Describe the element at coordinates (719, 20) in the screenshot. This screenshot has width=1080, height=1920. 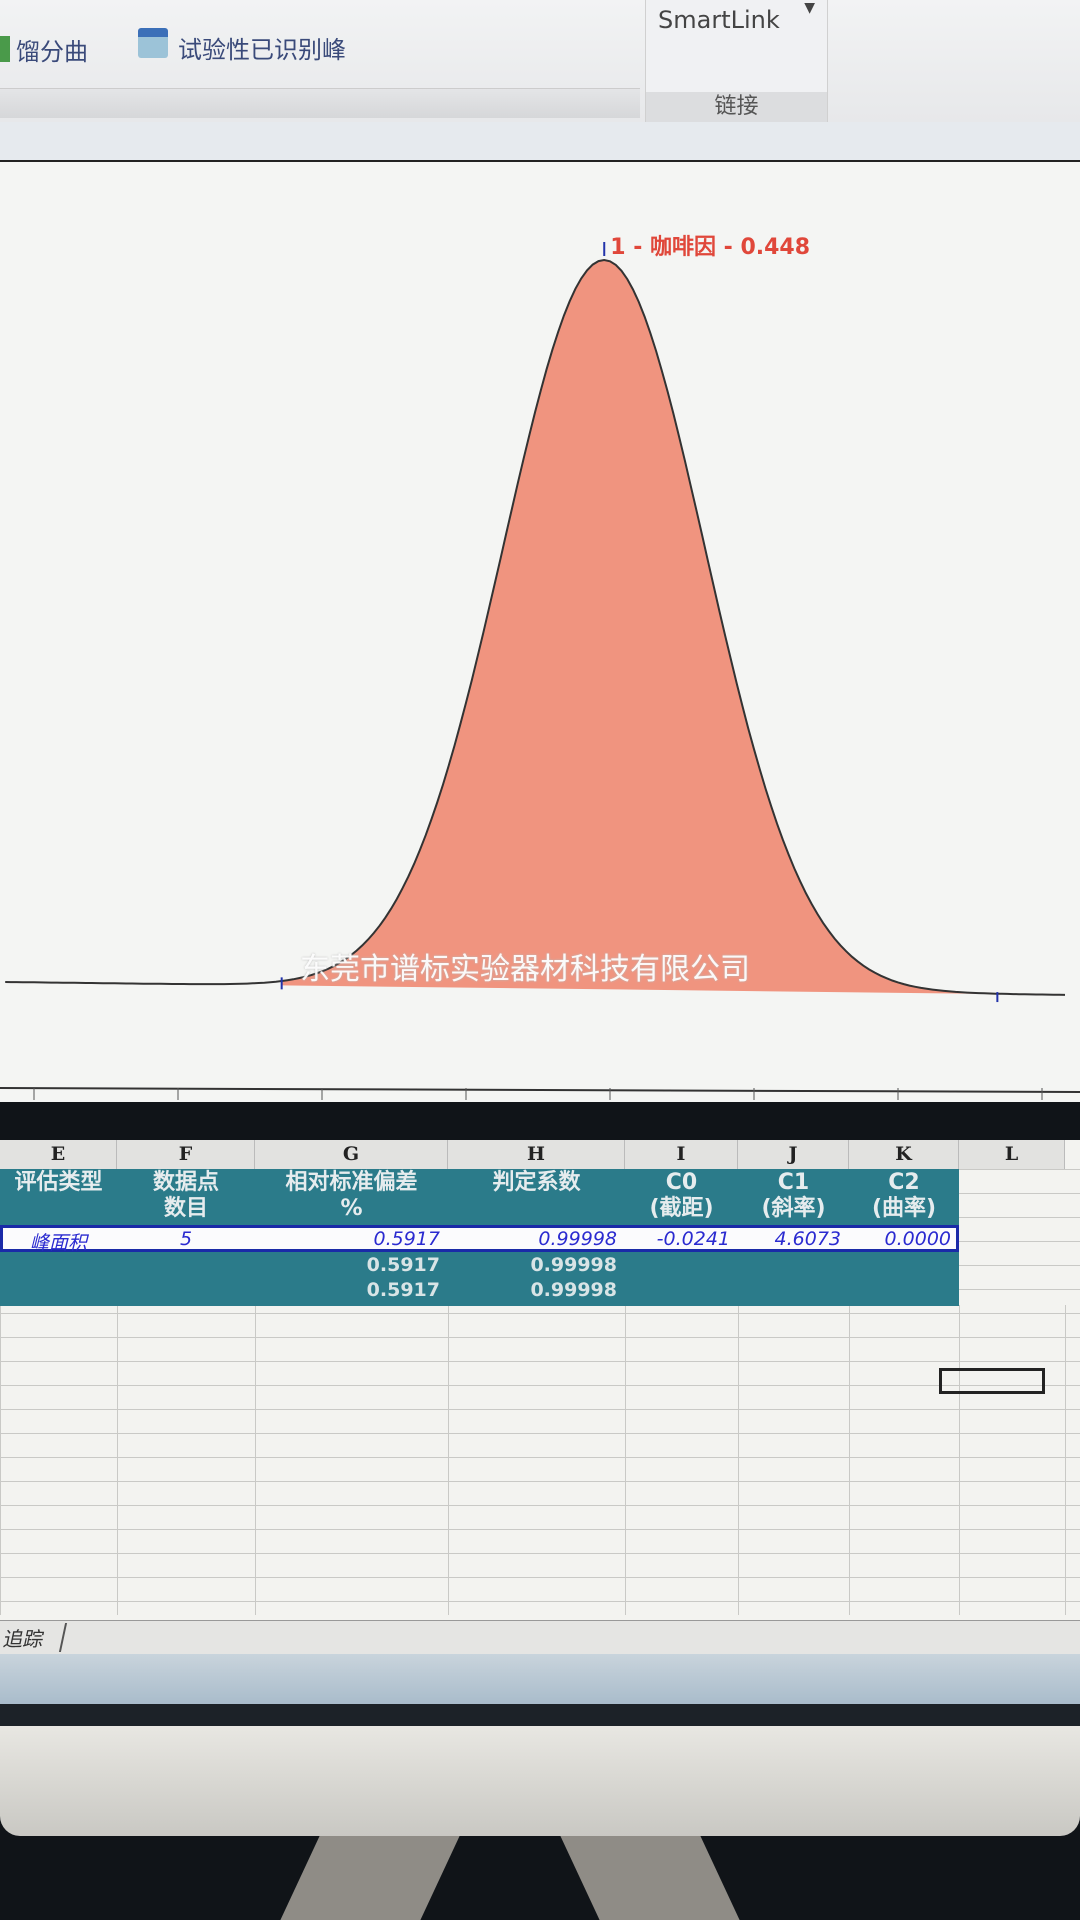
I see `smartlink-button: SmartLink` at that location.